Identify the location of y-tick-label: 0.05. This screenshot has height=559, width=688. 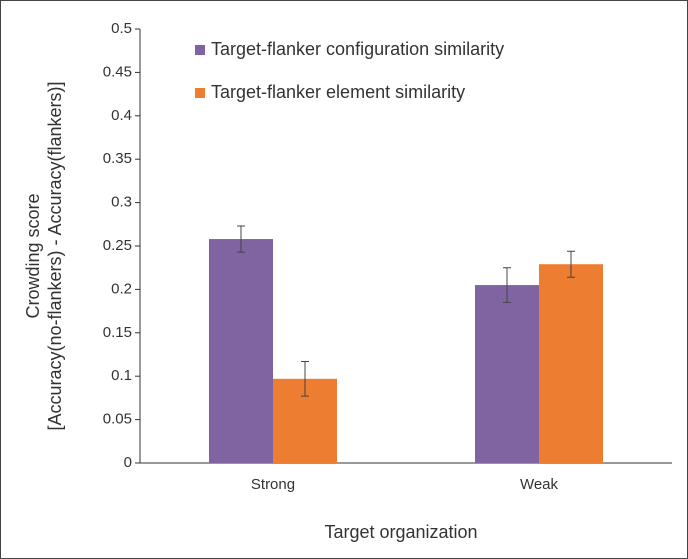
(117, 419).